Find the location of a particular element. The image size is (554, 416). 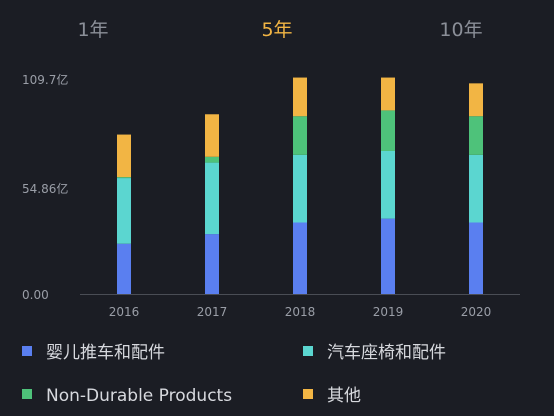

period-tabs: 1年 5年 10年 is located at coordinates (277, 30).